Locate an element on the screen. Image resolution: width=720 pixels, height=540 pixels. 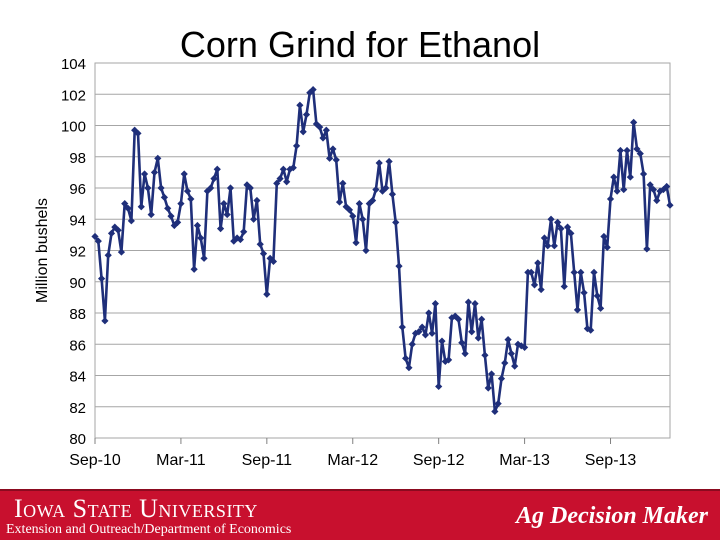
university-logo-text: Iowa State University is located at coordinates (136, 508).